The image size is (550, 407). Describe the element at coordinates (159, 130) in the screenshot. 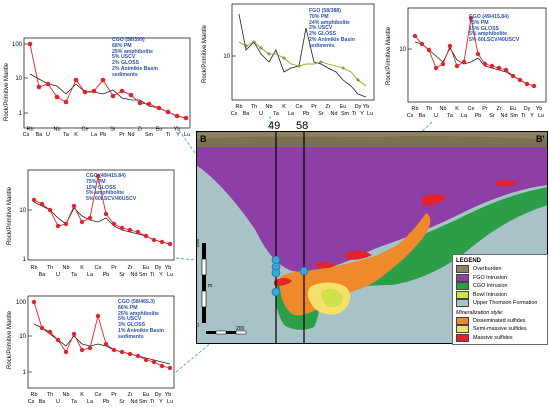

I see `x-label: Eu` at that location.